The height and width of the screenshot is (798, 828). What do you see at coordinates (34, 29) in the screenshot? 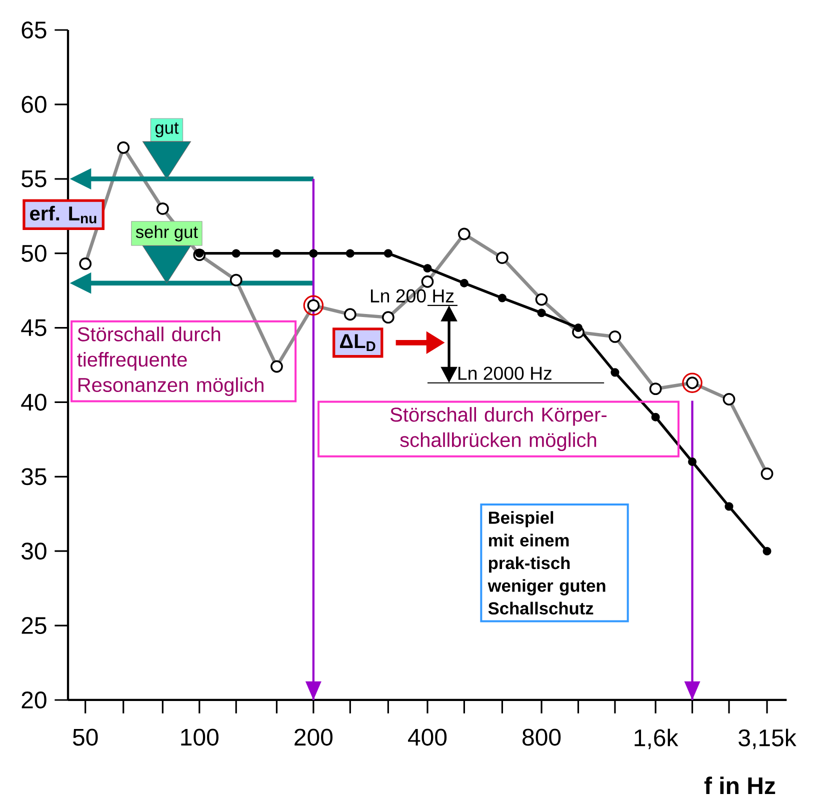
I see `y-tick-label: 65` at bounding box center [34, 29].